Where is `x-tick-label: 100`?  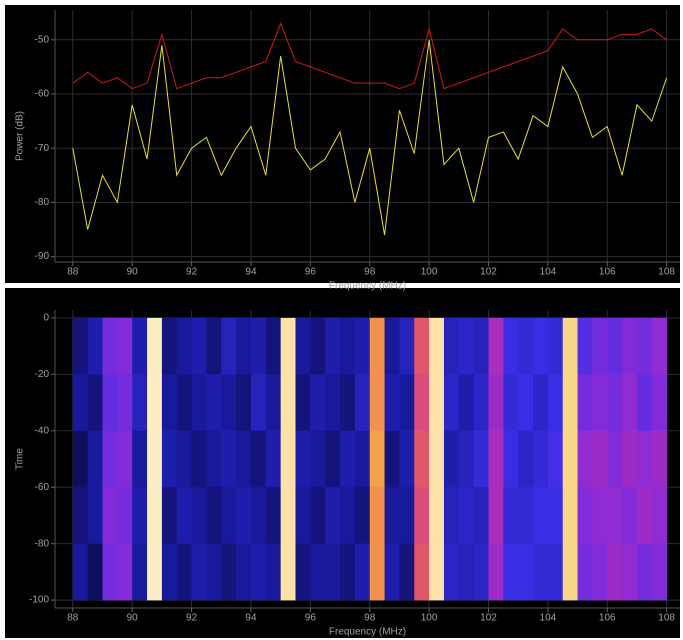
x-tick-label: 100 is located at coordinates (429, 272).